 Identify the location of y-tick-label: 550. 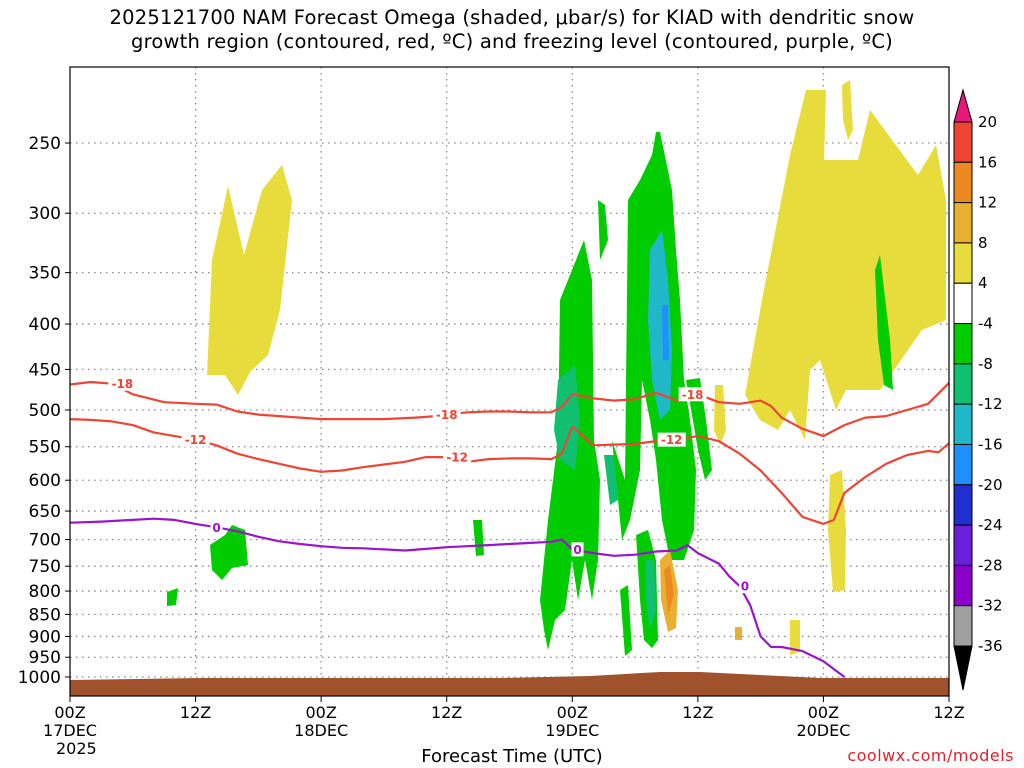
(45, 448).